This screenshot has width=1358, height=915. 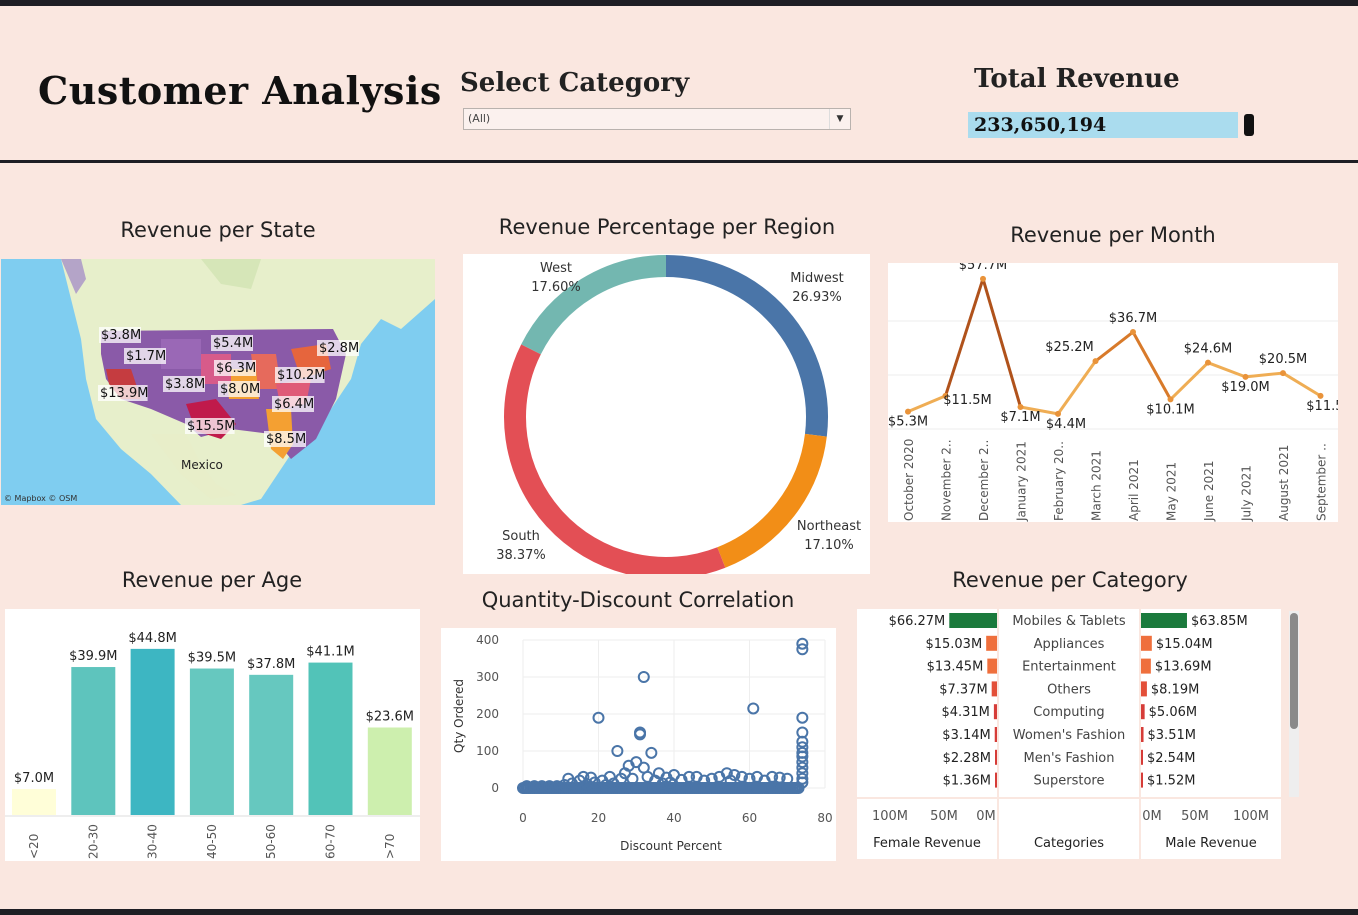 I want to click on revenue-slider-handle, so click(x=1249, y=125).